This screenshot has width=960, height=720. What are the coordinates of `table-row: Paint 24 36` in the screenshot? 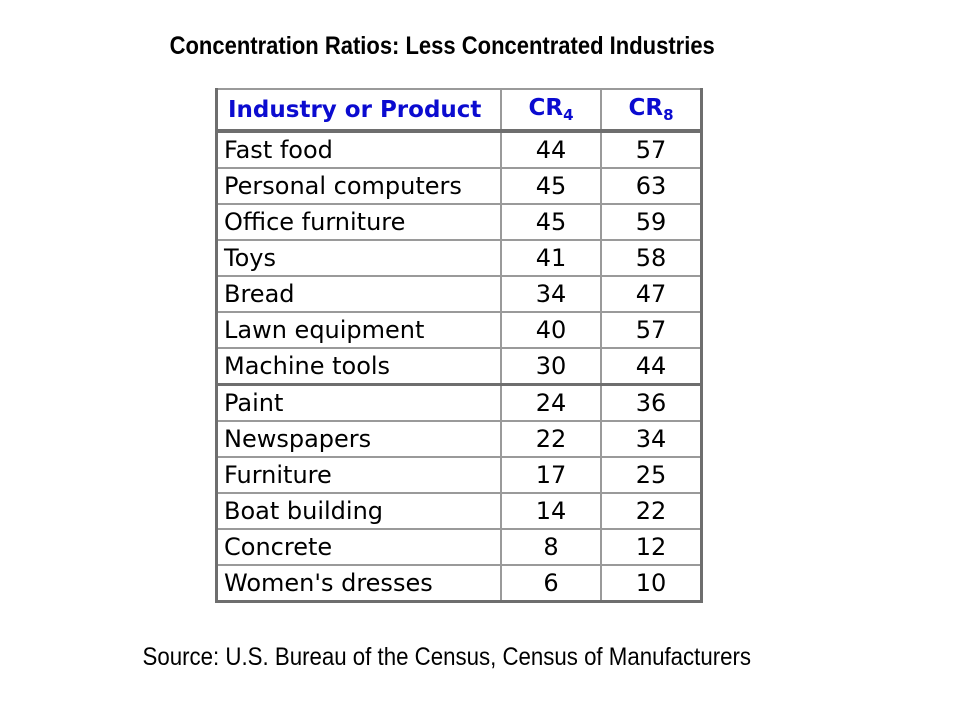 It's located at (459, 402).